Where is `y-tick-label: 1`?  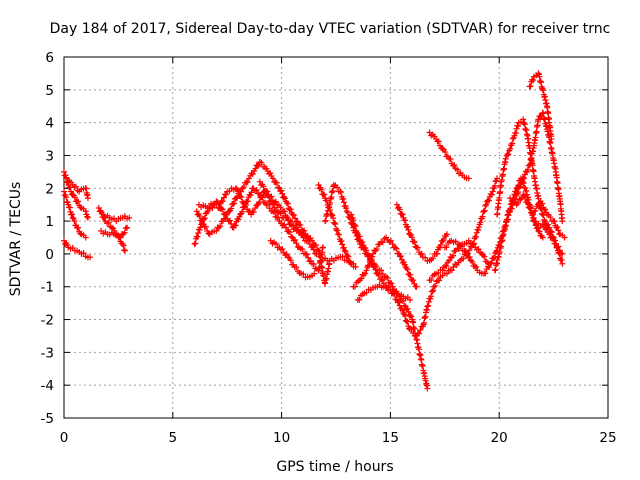
y-tick-label: 1 is located at coordinates (49, 222).